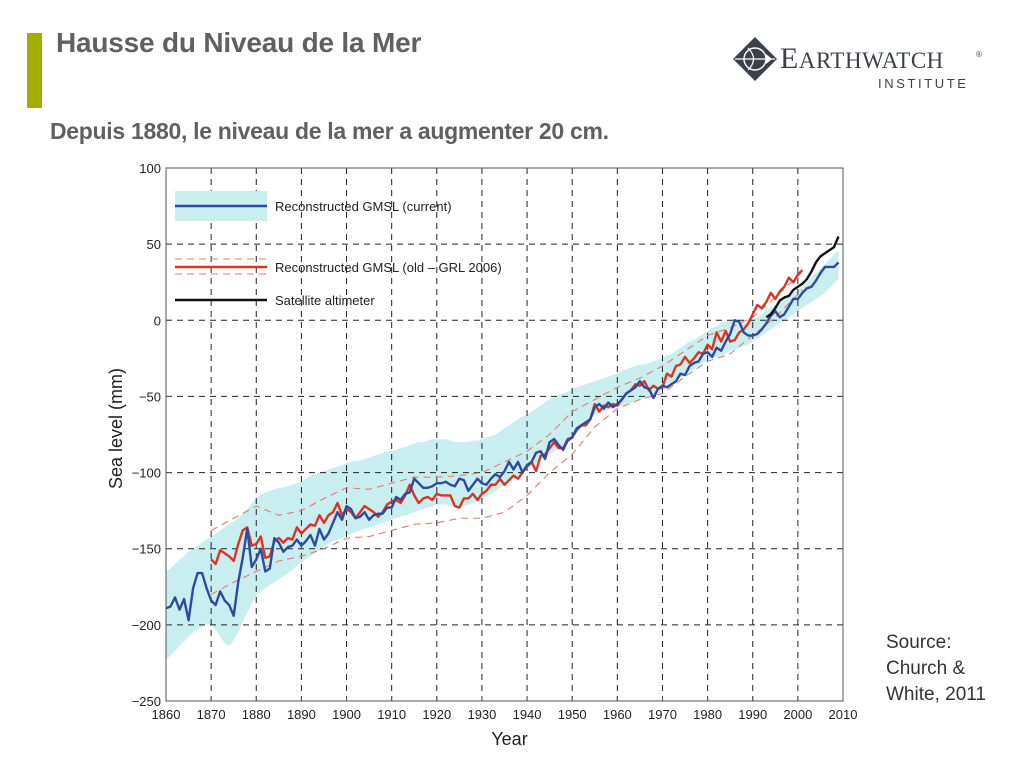  I want to click on x-tick-label: 1970, so click(662, 714).